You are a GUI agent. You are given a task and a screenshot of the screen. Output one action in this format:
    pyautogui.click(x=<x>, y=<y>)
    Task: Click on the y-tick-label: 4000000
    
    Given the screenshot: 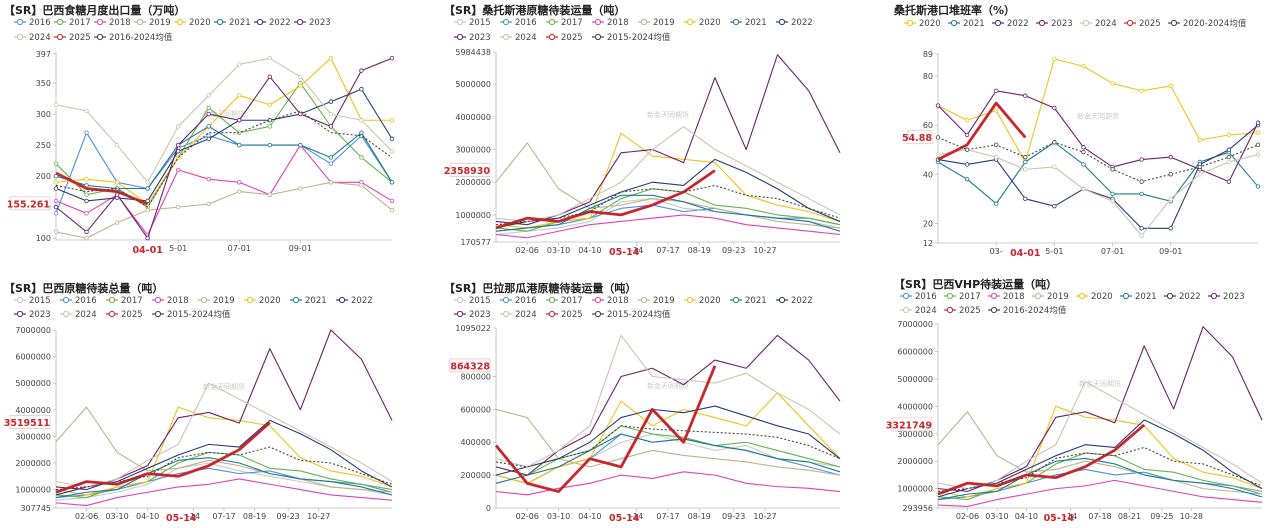 What is the action you would take?
    pyautogui.click(x=915, y=406)
    